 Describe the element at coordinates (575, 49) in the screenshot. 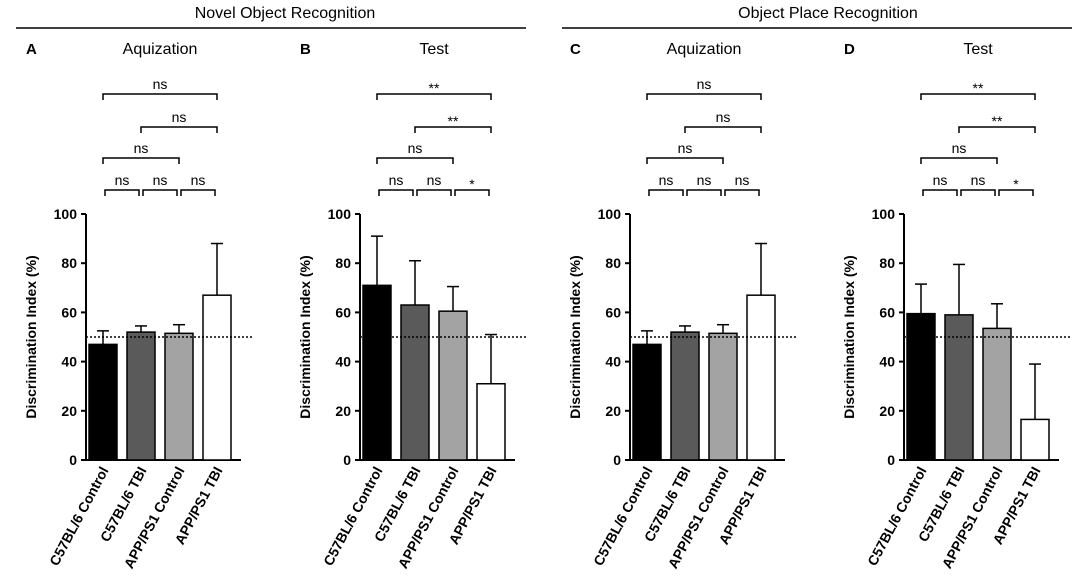

I see `panel-letter: C` at that location.